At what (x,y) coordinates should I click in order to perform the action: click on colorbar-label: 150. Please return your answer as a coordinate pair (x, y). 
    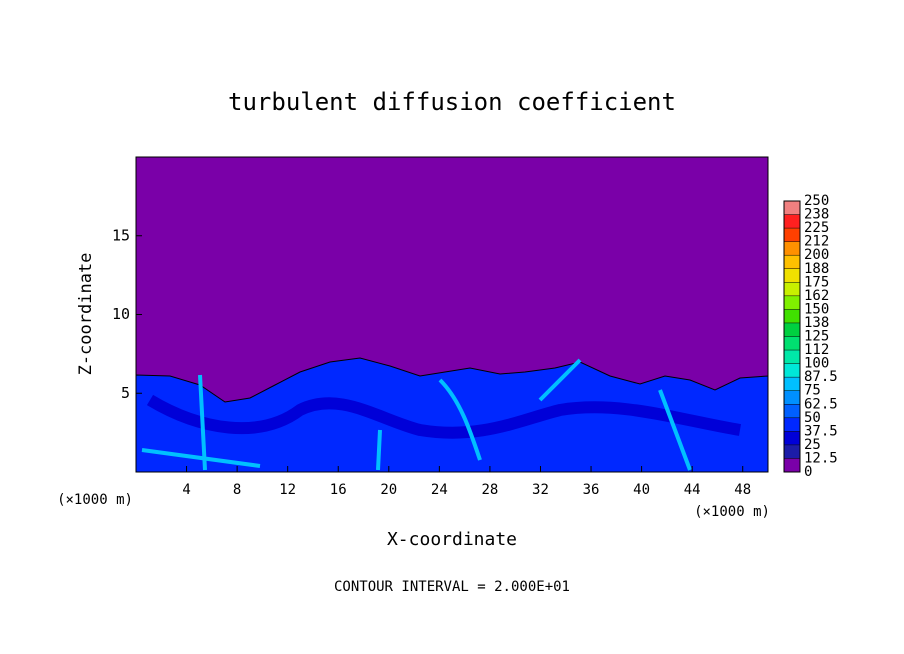
    Looking at the image, I should click on (816, 309).